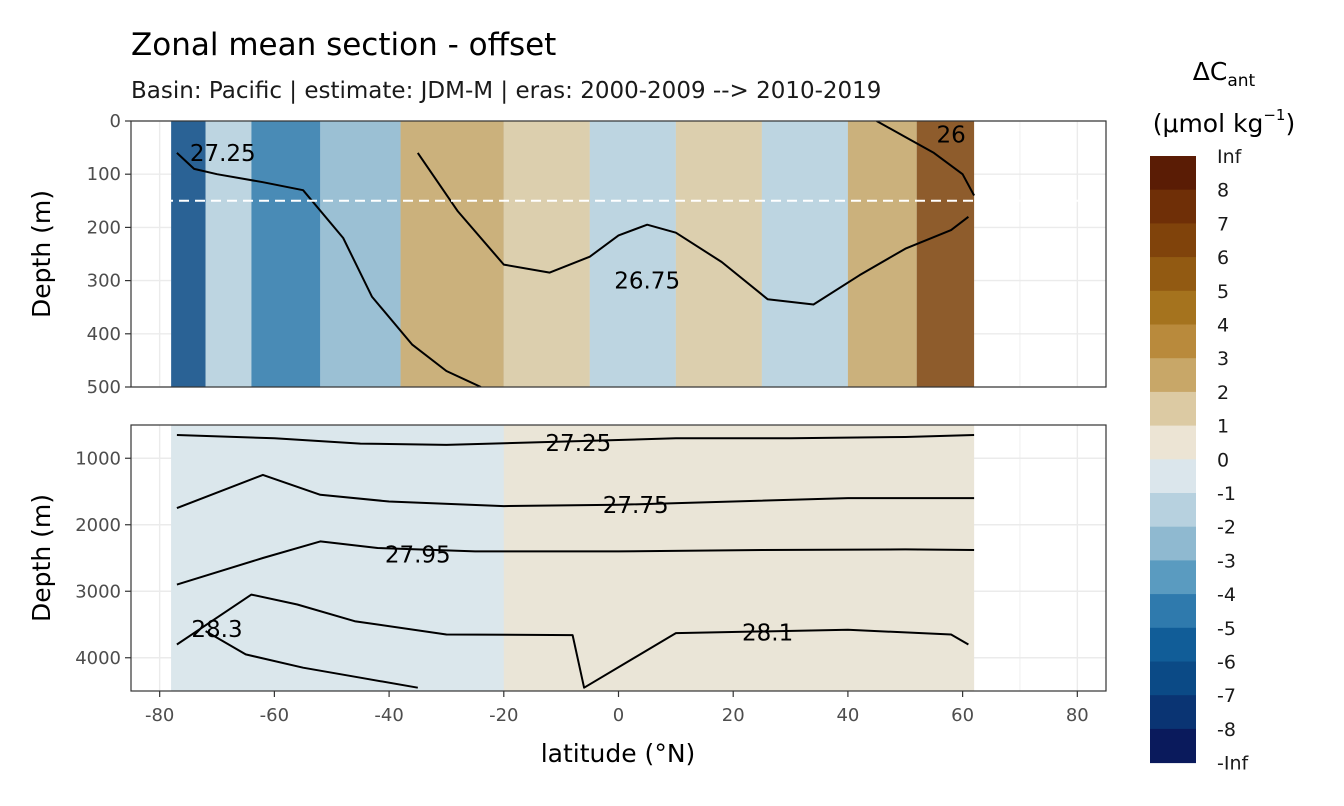  I want to click on y-tick-label: 200, so click(104, 227).